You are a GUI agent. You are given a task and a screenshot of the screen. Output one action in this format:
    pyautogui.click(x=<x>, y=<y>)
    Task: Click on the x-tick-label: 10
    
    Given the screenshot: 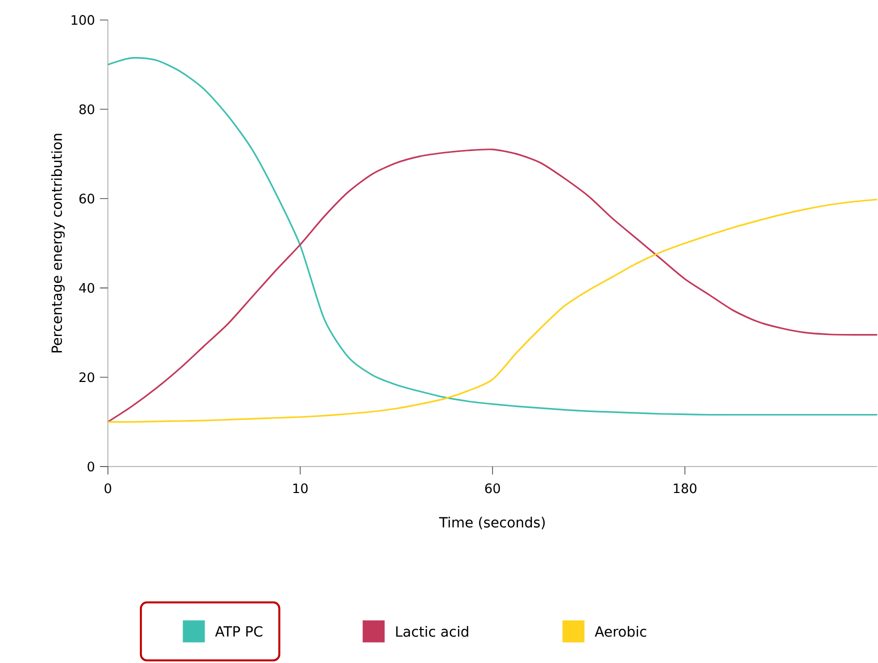 What is the action you would take?
    pyautogui.click(x=300, y=488)
    